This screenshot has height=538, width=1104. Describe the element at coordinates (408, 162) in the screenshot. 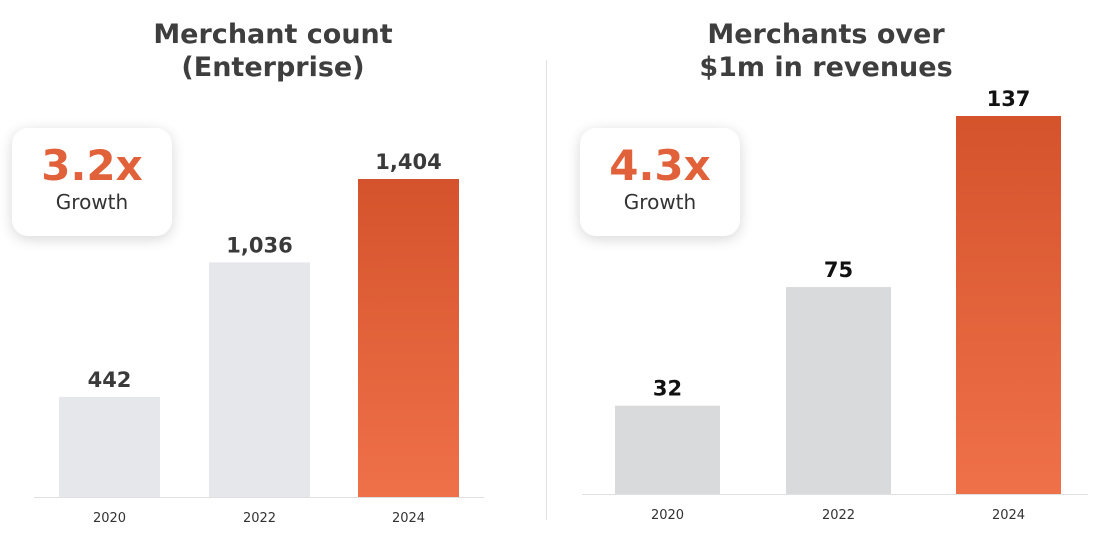

I see `bar-value-label: 1,404` at that location.